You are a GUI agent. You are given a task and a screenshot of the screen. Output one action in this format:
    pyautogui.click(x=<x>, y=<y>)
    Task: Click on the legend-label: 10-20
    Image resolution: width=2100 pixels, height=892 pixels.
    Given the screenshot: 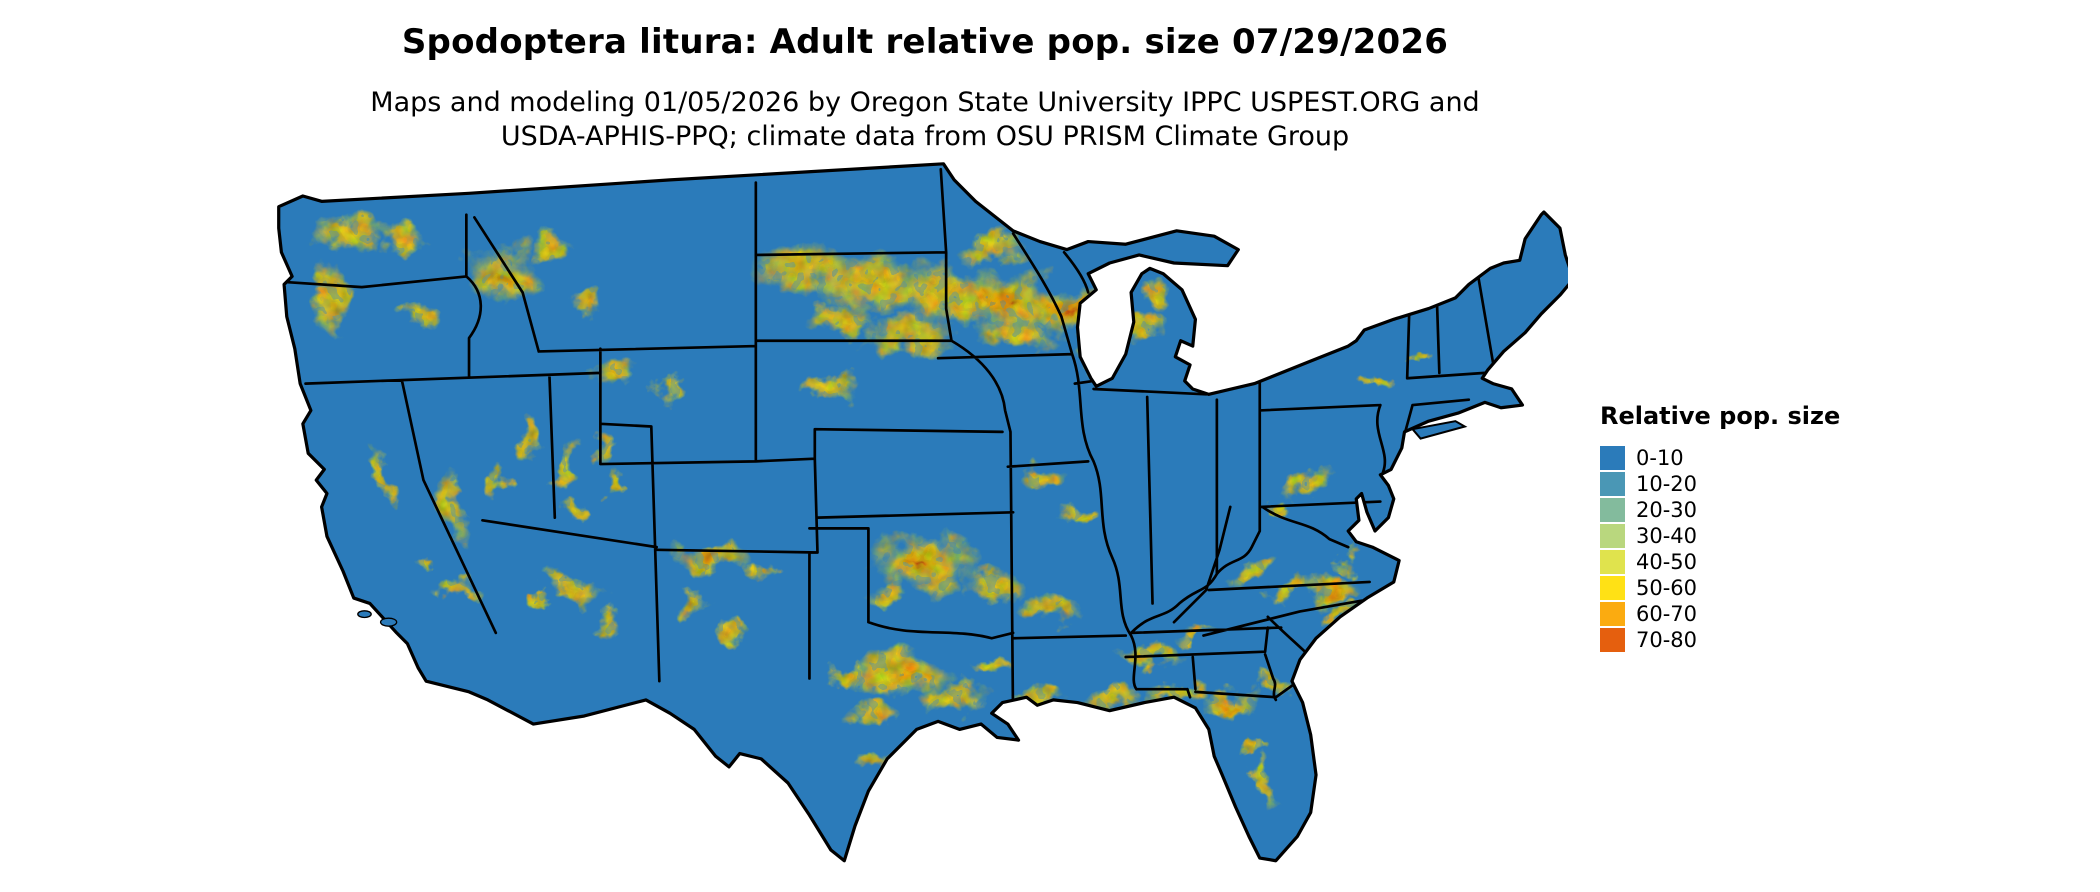 What is the action you would take?
    pyautogui.click(x=1667, y=484)
    